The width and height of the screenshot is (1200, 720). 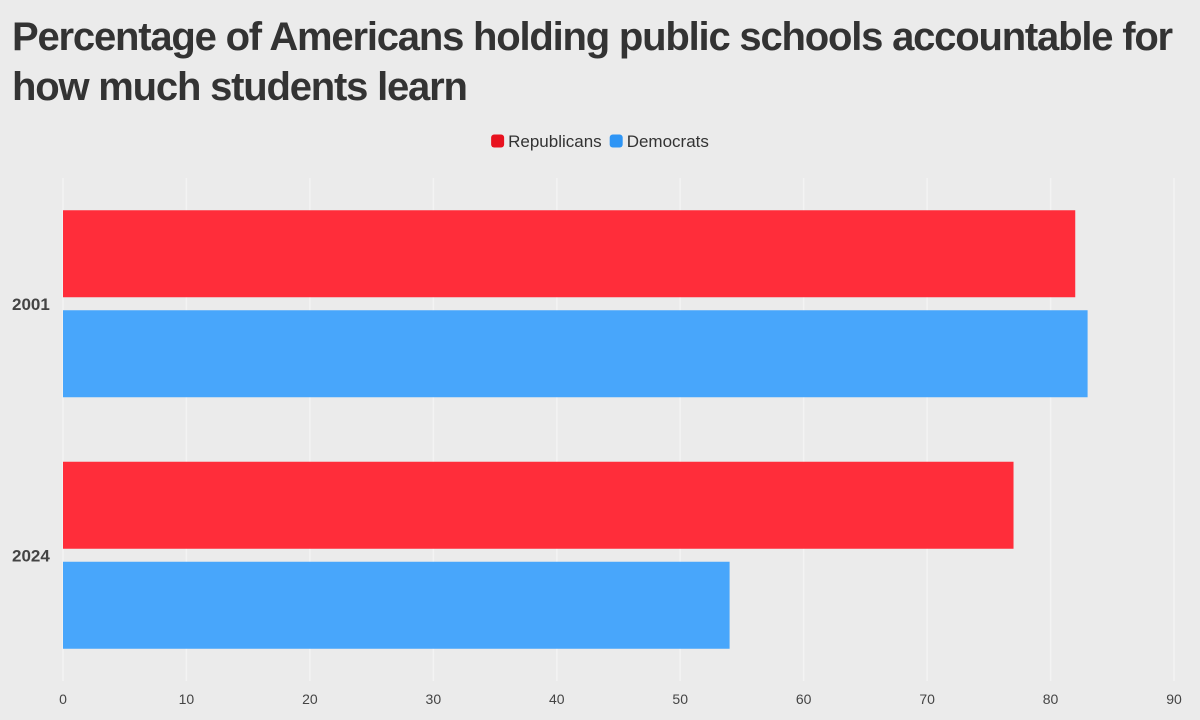 I want to click on bar-republicans-2001, so click(x=569, y=254).